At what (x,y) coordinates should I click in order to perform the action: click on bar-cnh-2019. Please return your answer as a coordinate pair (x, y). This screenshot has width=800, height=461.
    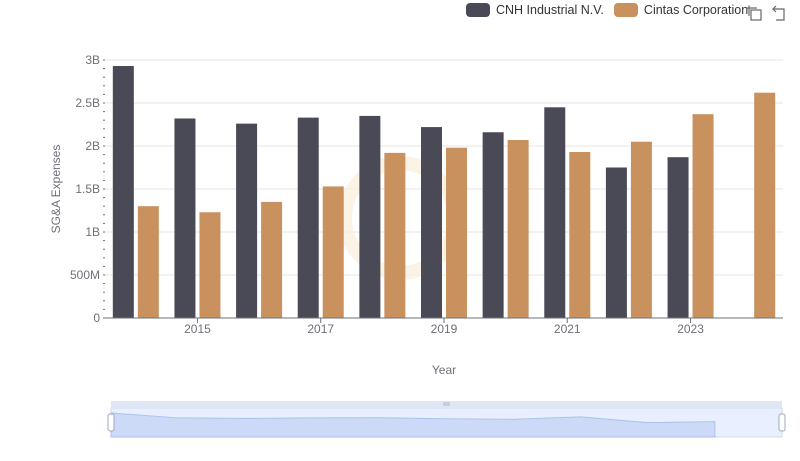
    Looking at the image, I should click on (431, 222).